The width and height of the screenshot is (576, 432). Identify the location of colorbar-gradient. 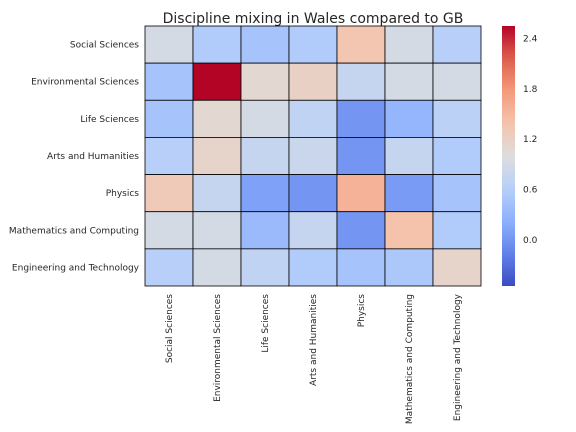
(508, 156).